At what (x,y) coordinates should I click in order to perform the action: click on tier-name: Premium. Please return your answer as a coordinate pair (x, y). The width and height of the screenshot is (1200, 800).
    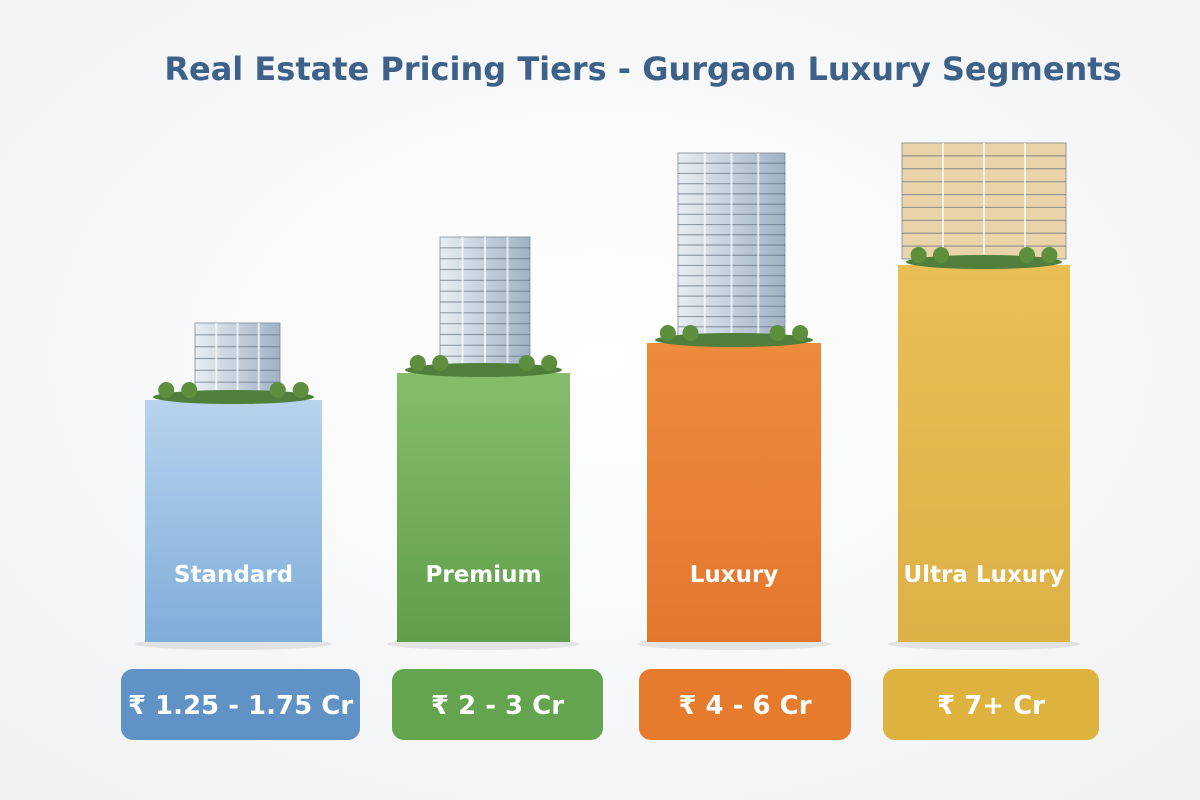
    Looking at the image, I should click on (484, 575).